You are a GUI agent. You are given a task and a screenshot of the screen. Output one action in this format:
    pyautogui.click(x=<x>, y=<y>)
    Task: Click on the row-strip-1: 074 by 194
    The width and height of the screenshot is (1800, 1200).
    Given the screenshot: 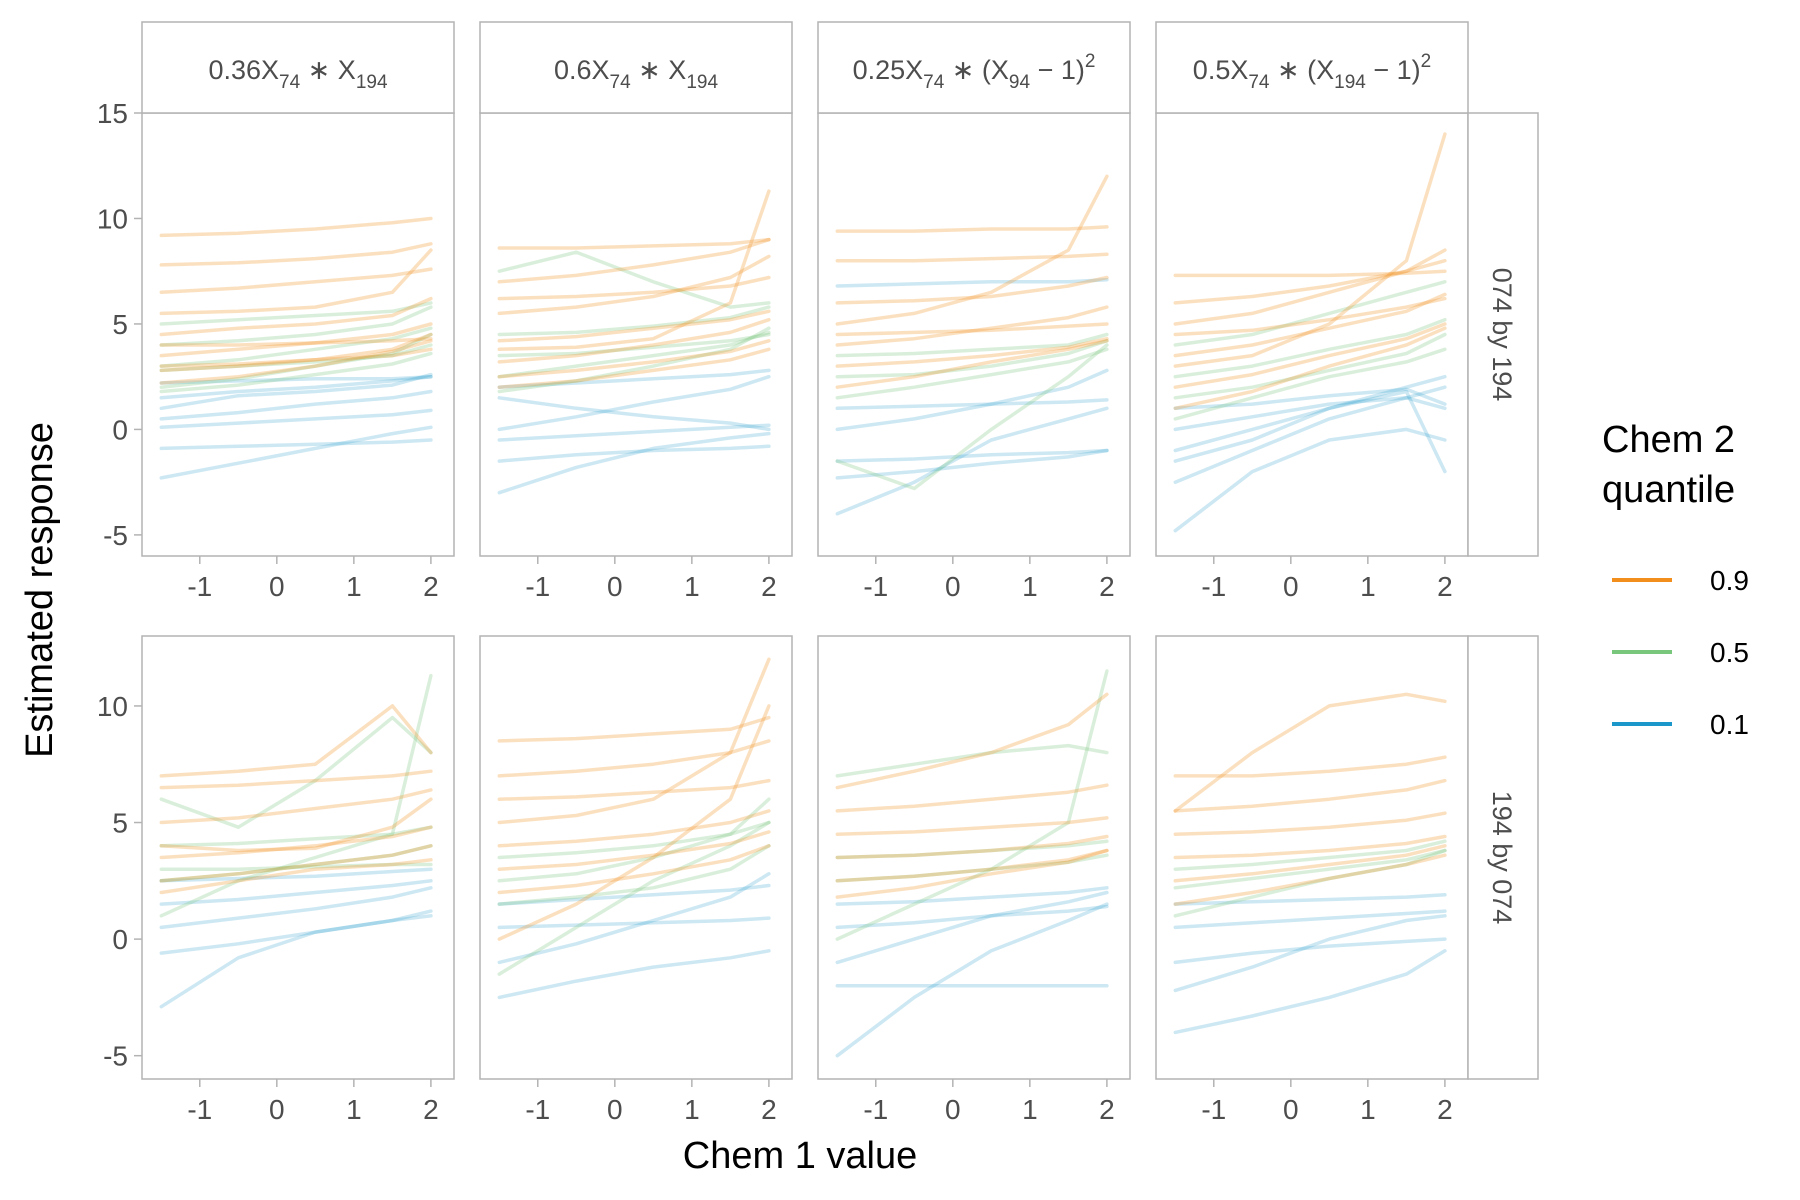 What is the action you would take?
    pyautogui.click(x=1503, y=334)
    